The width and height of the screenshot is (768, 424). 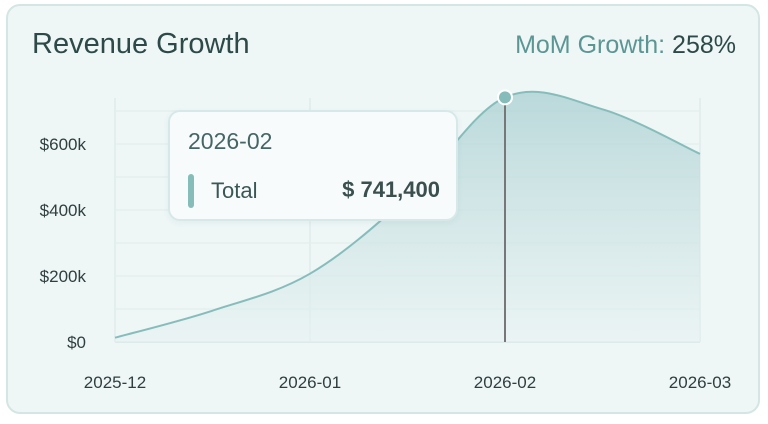 I want to click on x-axis: 2025-12 2026-01 2026-02 2026-03, so click(x=407, y=382).